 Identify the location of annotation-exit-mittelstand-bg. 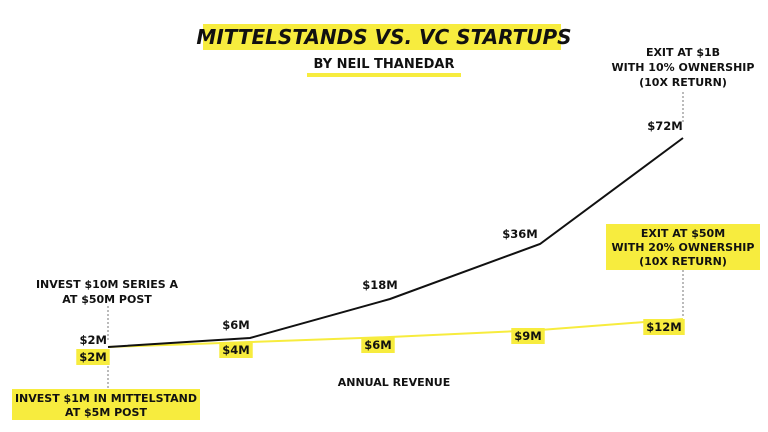
(683, 247).